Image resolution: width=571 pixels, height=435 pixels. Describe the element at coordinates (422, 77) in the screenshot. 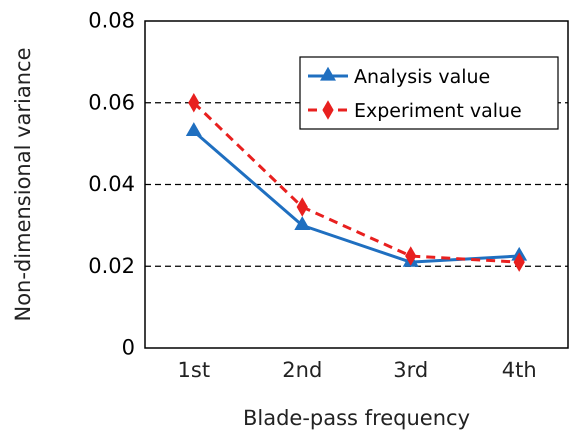

I see `legend-label: Analysis value` at that location.